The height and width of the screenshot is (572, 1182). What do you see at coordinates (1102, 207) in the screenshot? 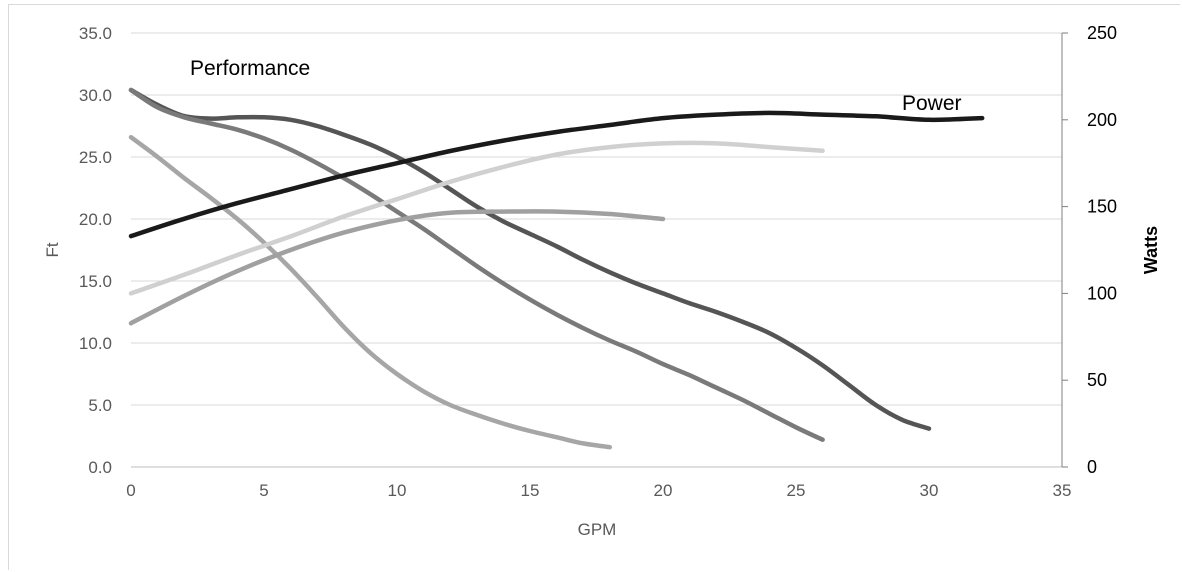
I see `y2-tick-label: 150` at bounding box center [1102, 207].